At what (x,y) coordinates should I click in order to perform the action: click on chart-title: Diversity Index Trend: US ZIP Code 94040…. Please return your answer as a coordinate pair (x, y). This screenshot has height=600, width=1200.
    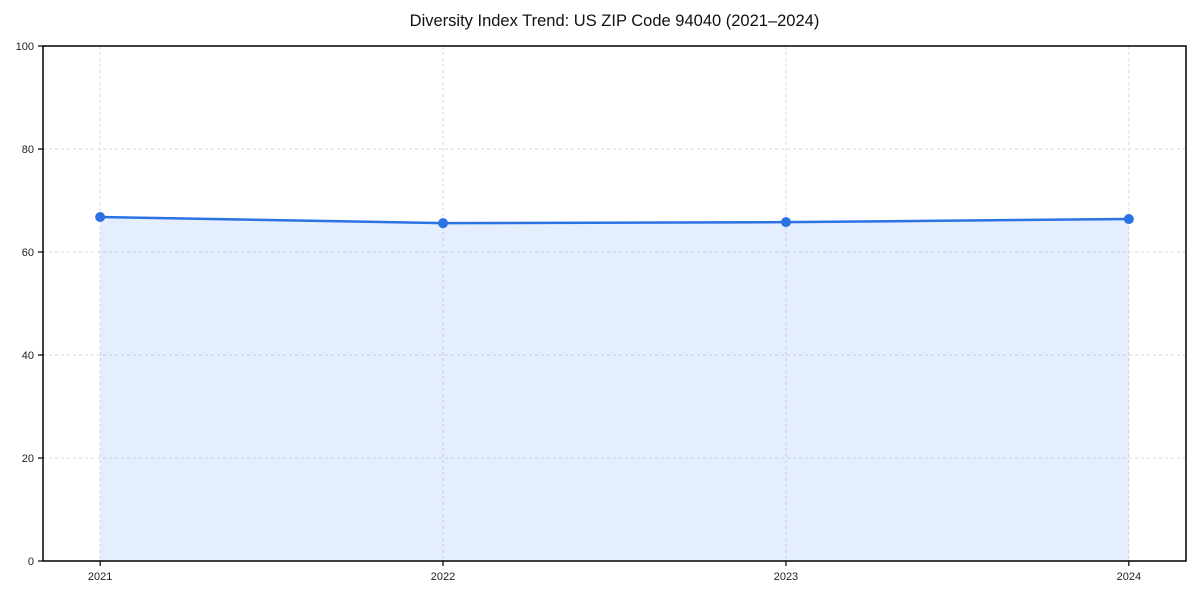
    Looking at the image, I should click on (614, 21).